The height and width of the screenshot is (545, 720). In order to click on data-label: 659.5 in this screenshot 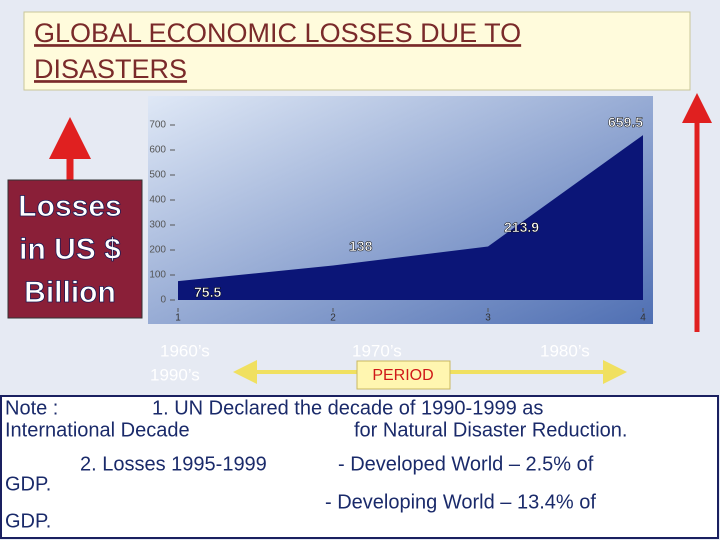, I will do `click(625, 122)`.